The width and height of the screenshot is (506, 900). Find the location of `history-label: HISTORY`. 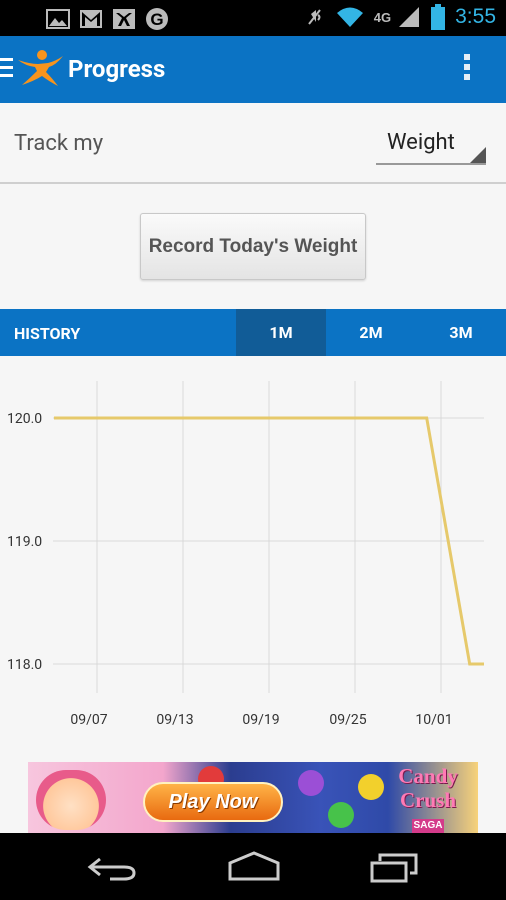

history-label: HISTORY is located at coordinates (47, 333).